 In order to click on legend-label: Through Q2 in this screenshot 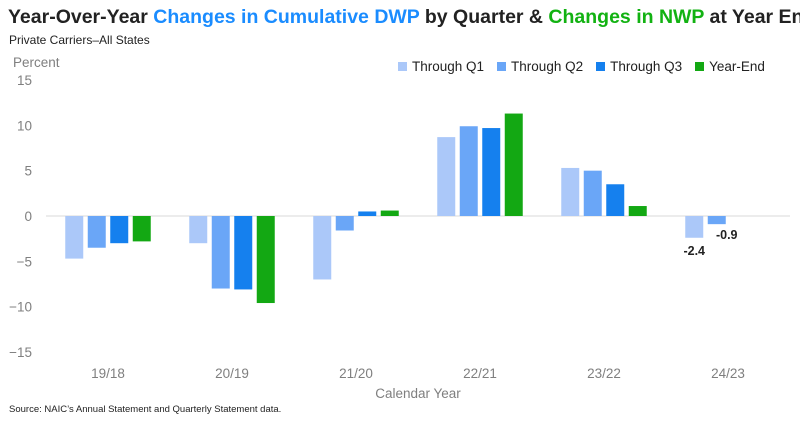, I will do `click(547, 66)`.